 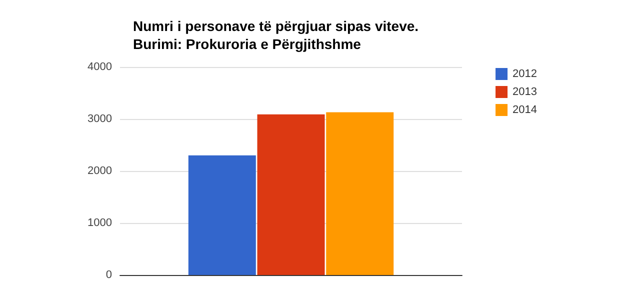 What do you see at coordinates (100, 171) in the screenshot?
I see `y-tick-label: 2000` at bounding box center [100, 171].